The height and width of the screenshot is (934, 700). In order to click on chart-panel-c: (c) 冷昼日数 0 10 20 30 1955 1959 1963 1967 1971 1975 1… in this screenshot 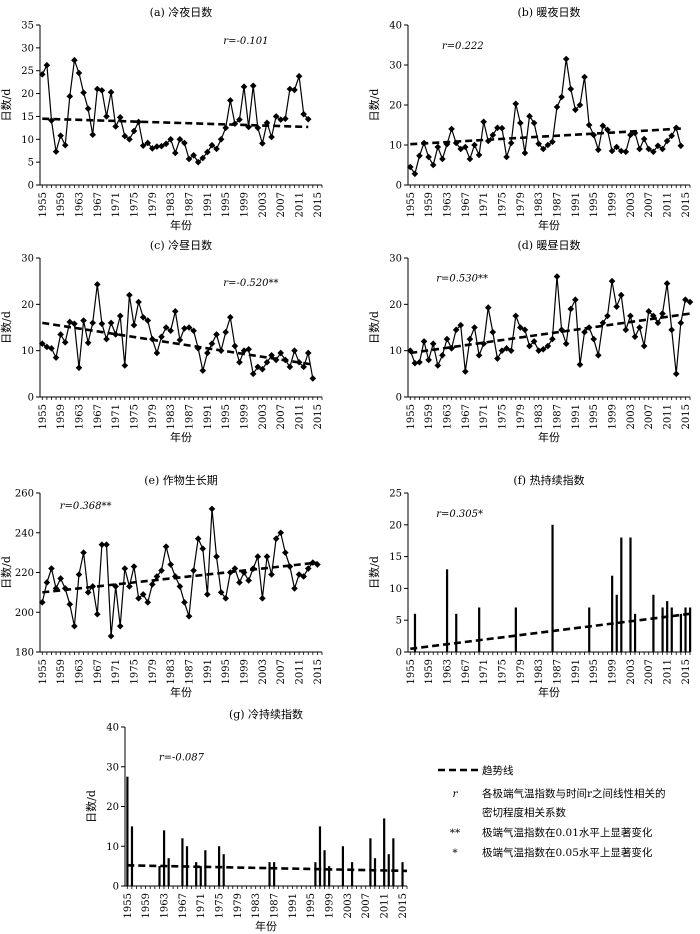, I will do `click(162, 341)`.